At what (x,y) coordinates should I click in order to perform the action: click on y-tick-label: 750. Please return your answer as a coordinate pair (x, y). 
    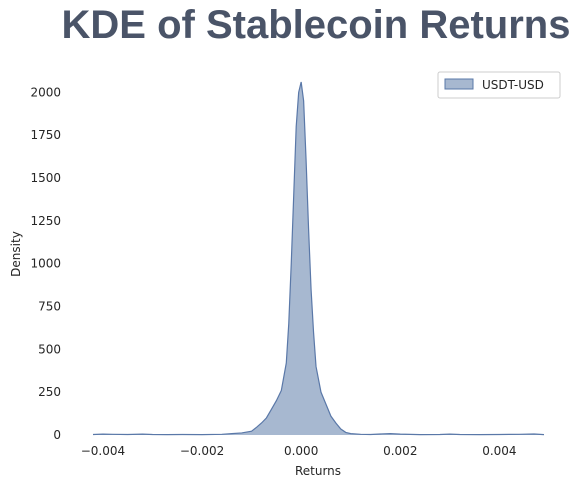
    Looking at the image, I should click on (49, 306).